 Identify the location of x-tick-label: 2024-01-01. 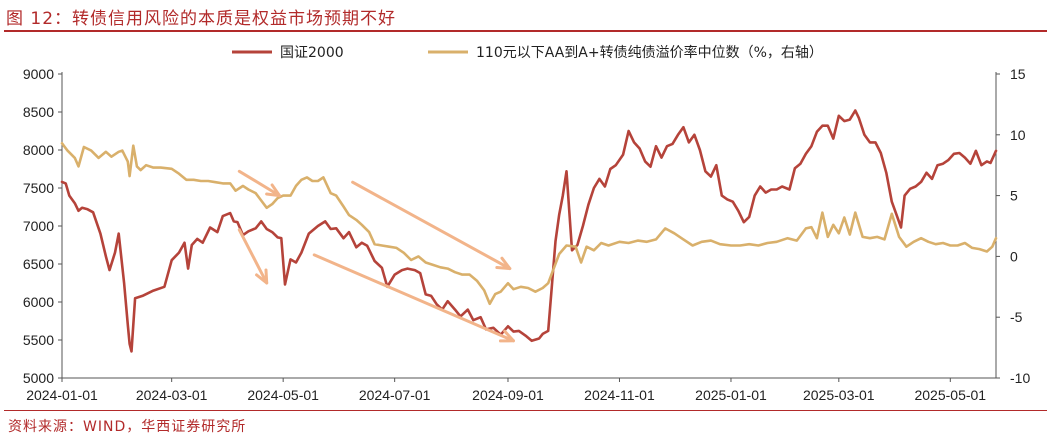
(62, 395).